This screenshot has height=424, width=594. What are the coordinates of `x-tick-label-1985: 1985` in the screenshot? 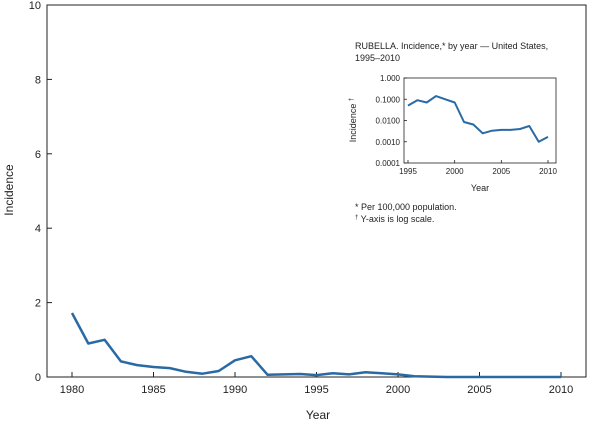 It's located at (153, 390).